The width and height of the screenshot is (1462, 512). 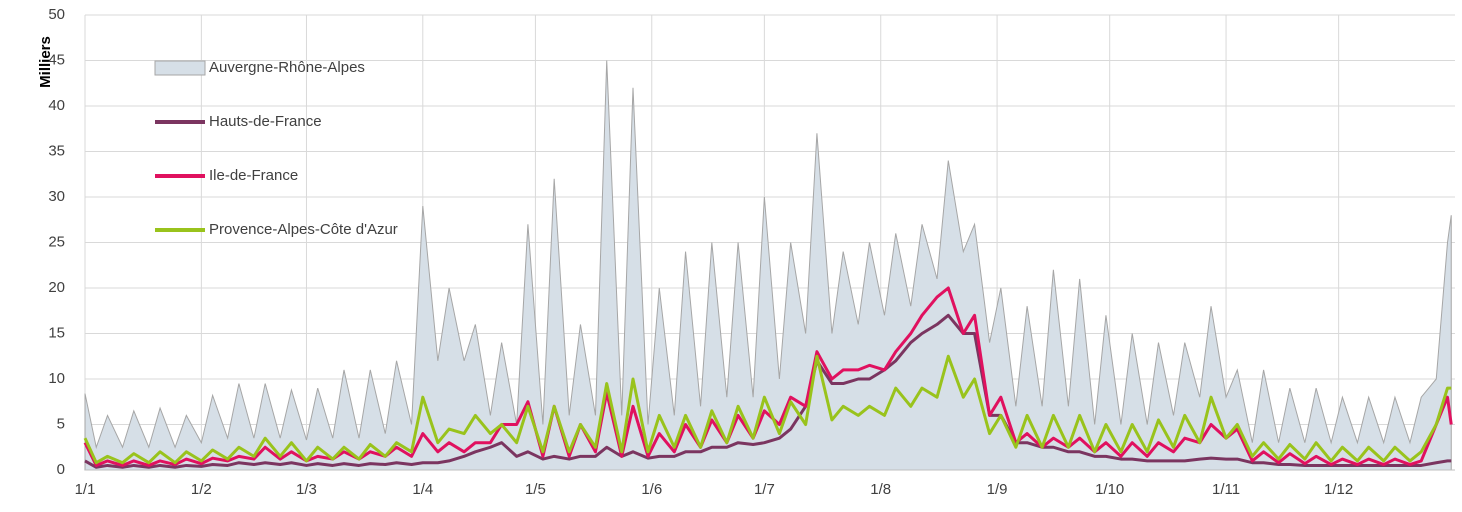 I want to click on y-tick-label: 10, so click(x=56, y=378).